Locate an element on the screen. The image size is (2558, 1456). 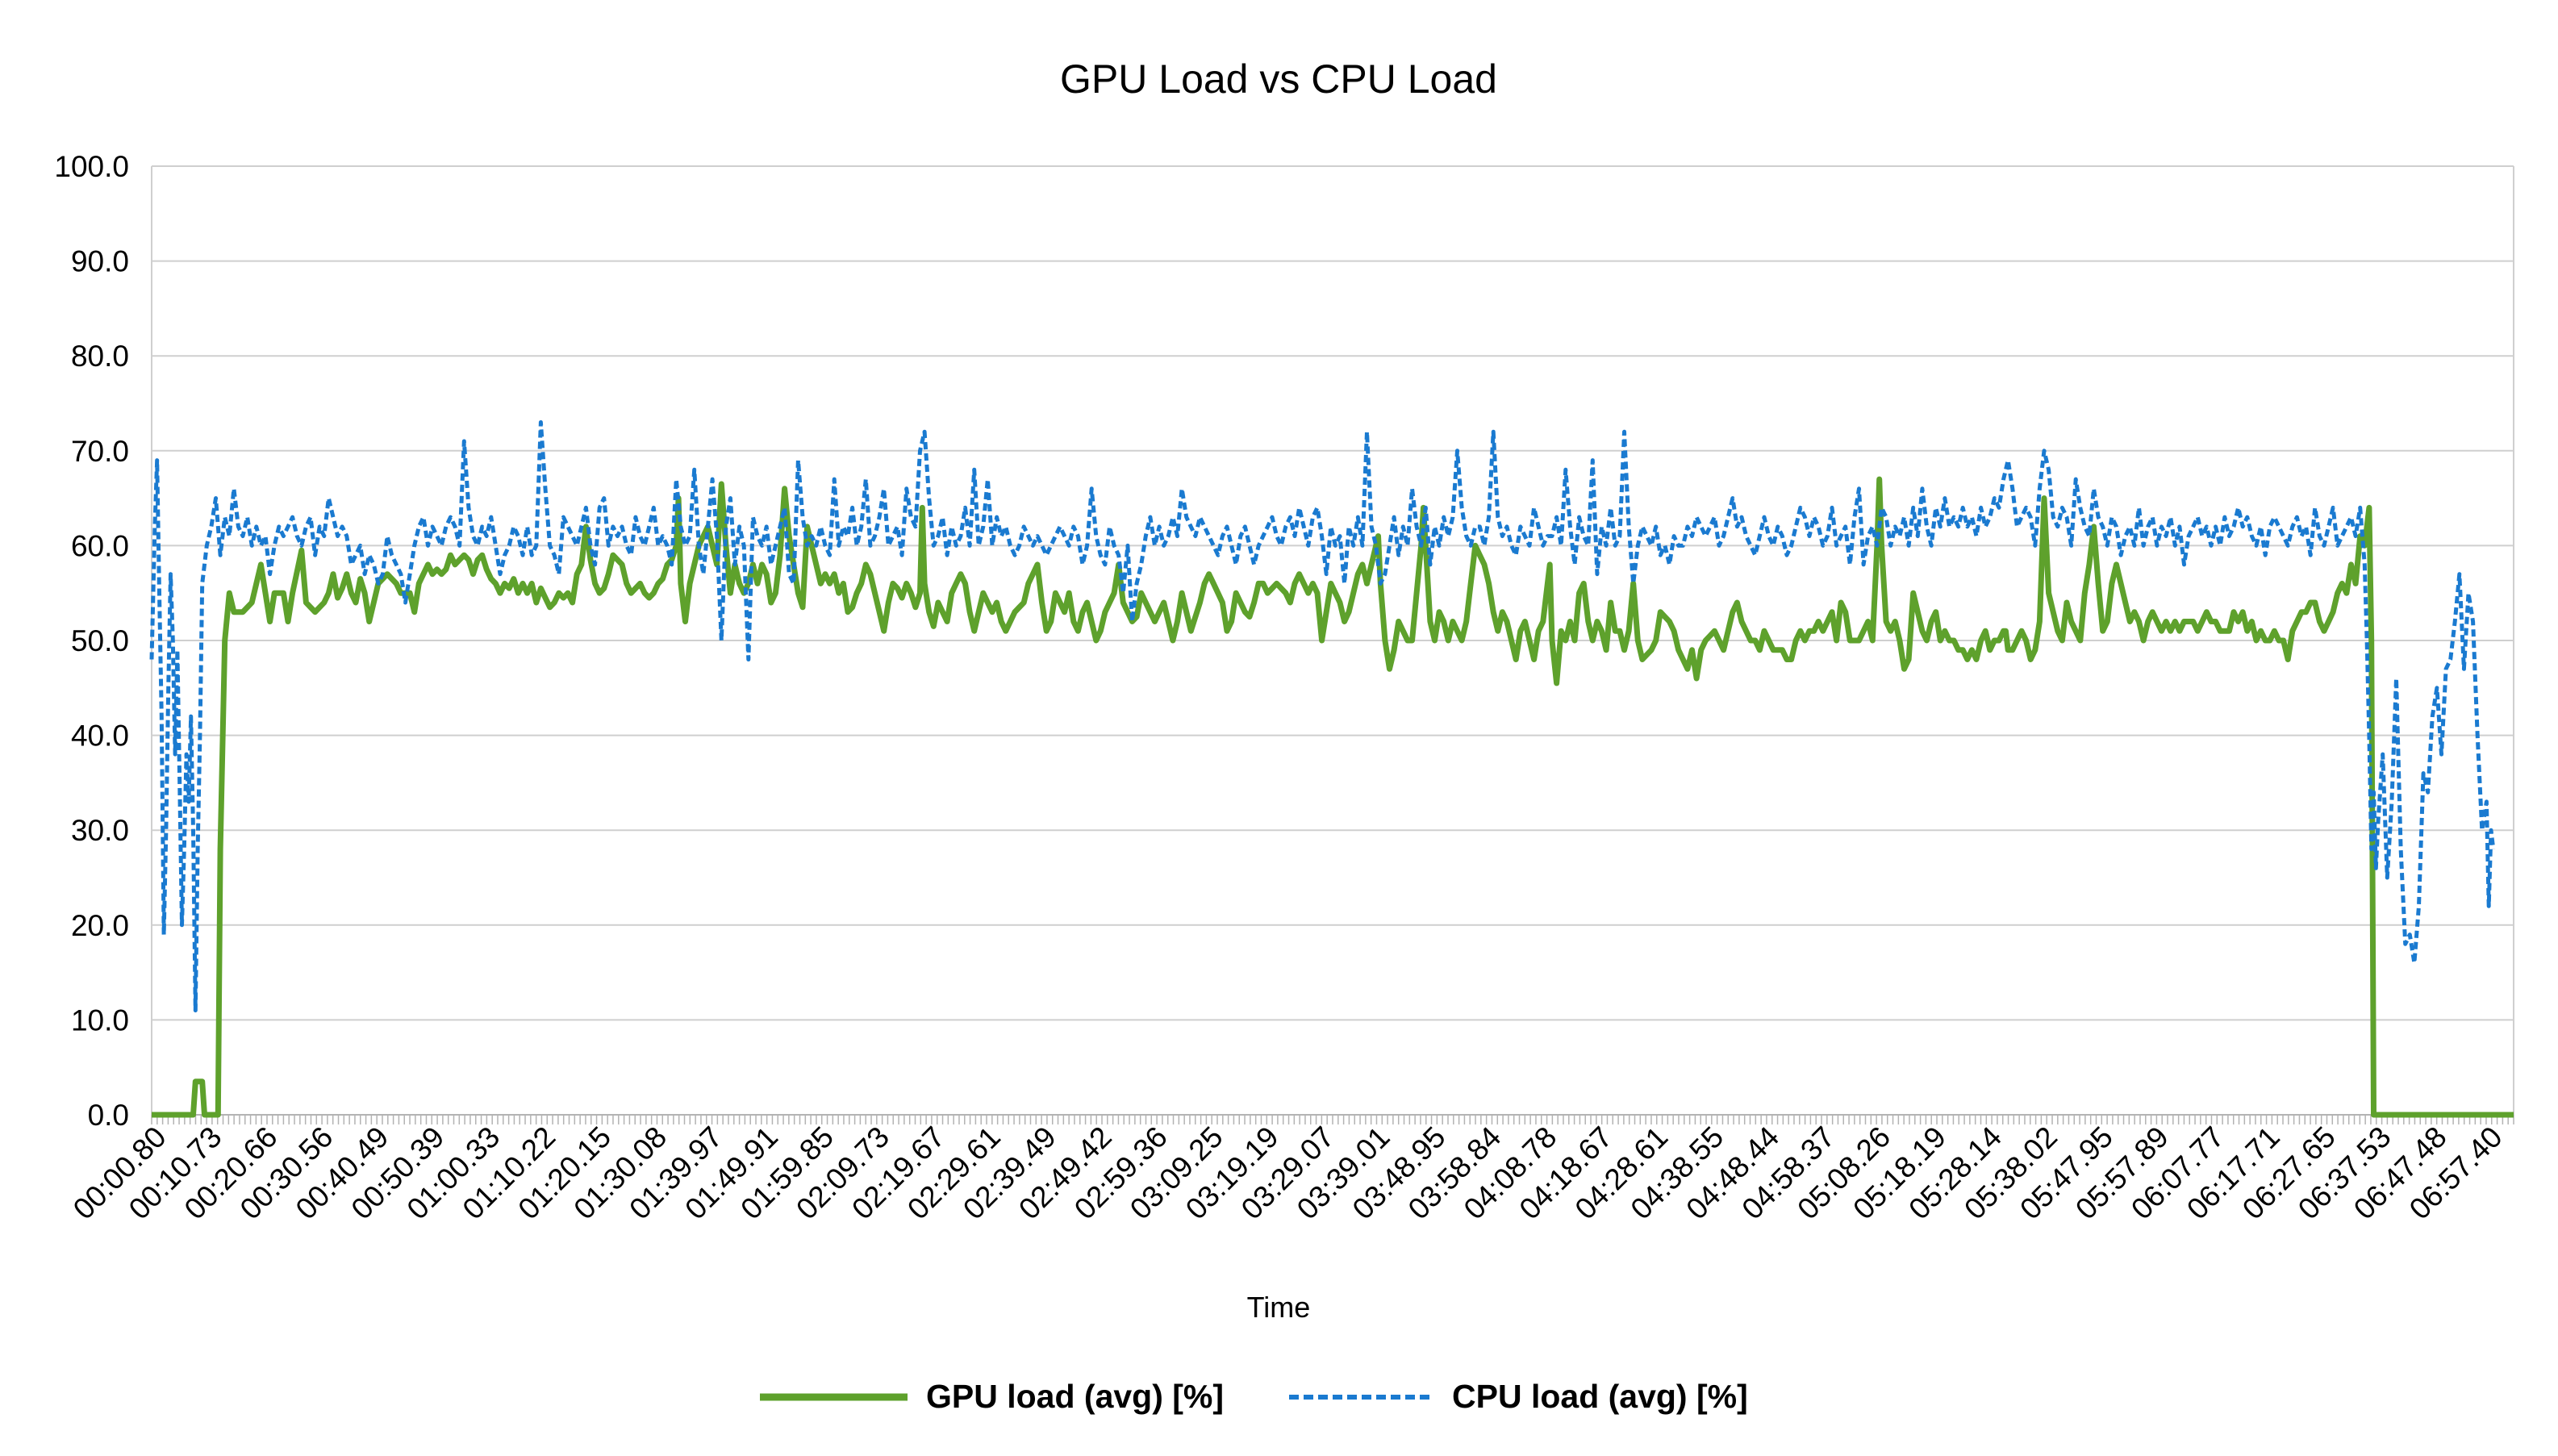
y-tick-label: 60.0 is located at coordinates (100, 546).